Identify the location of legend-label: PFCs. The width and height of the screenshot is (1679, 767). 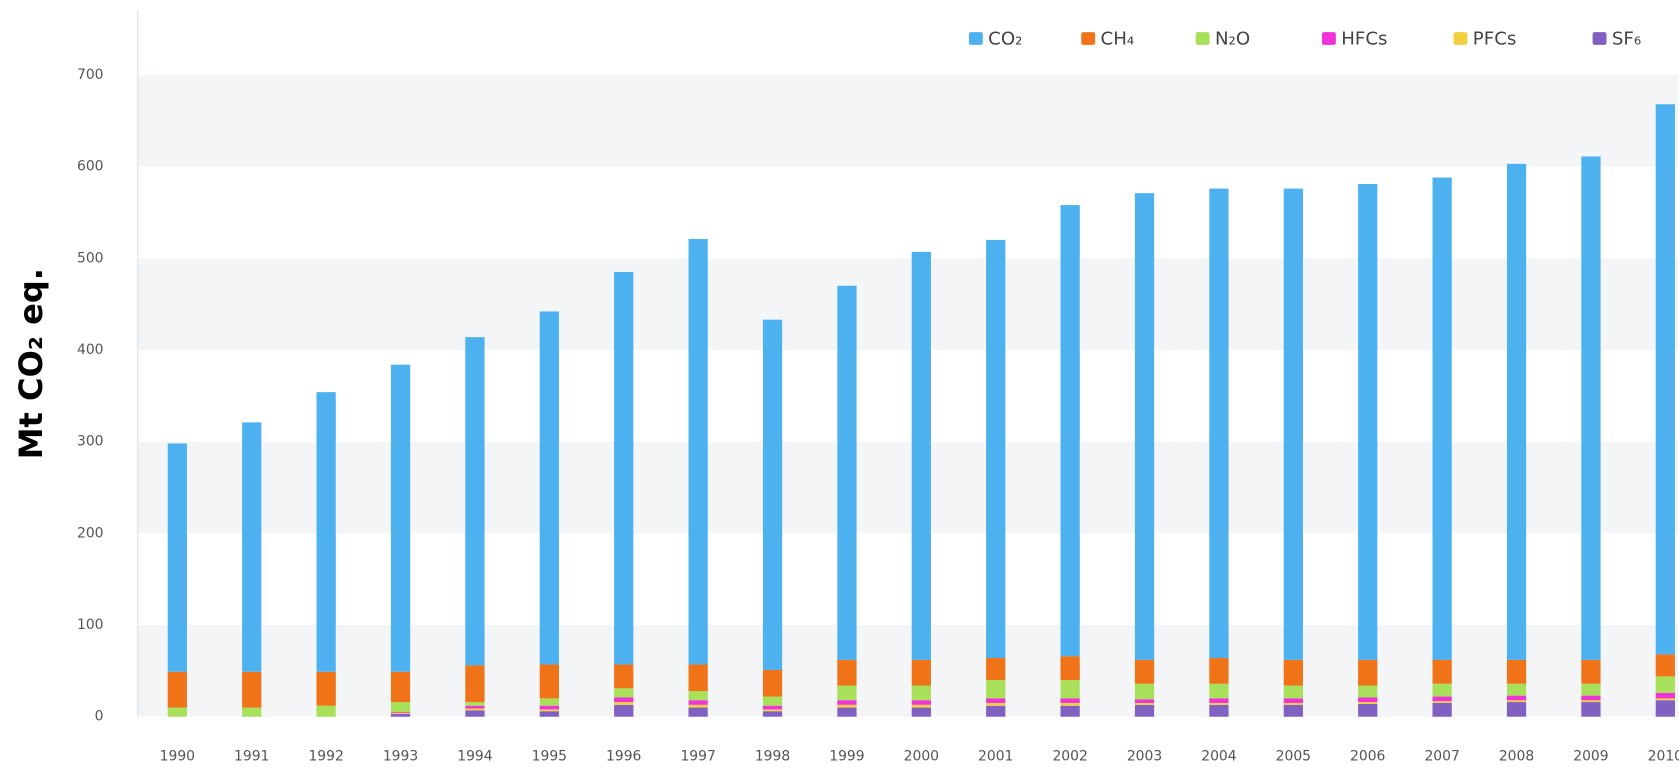
(1495, 39).